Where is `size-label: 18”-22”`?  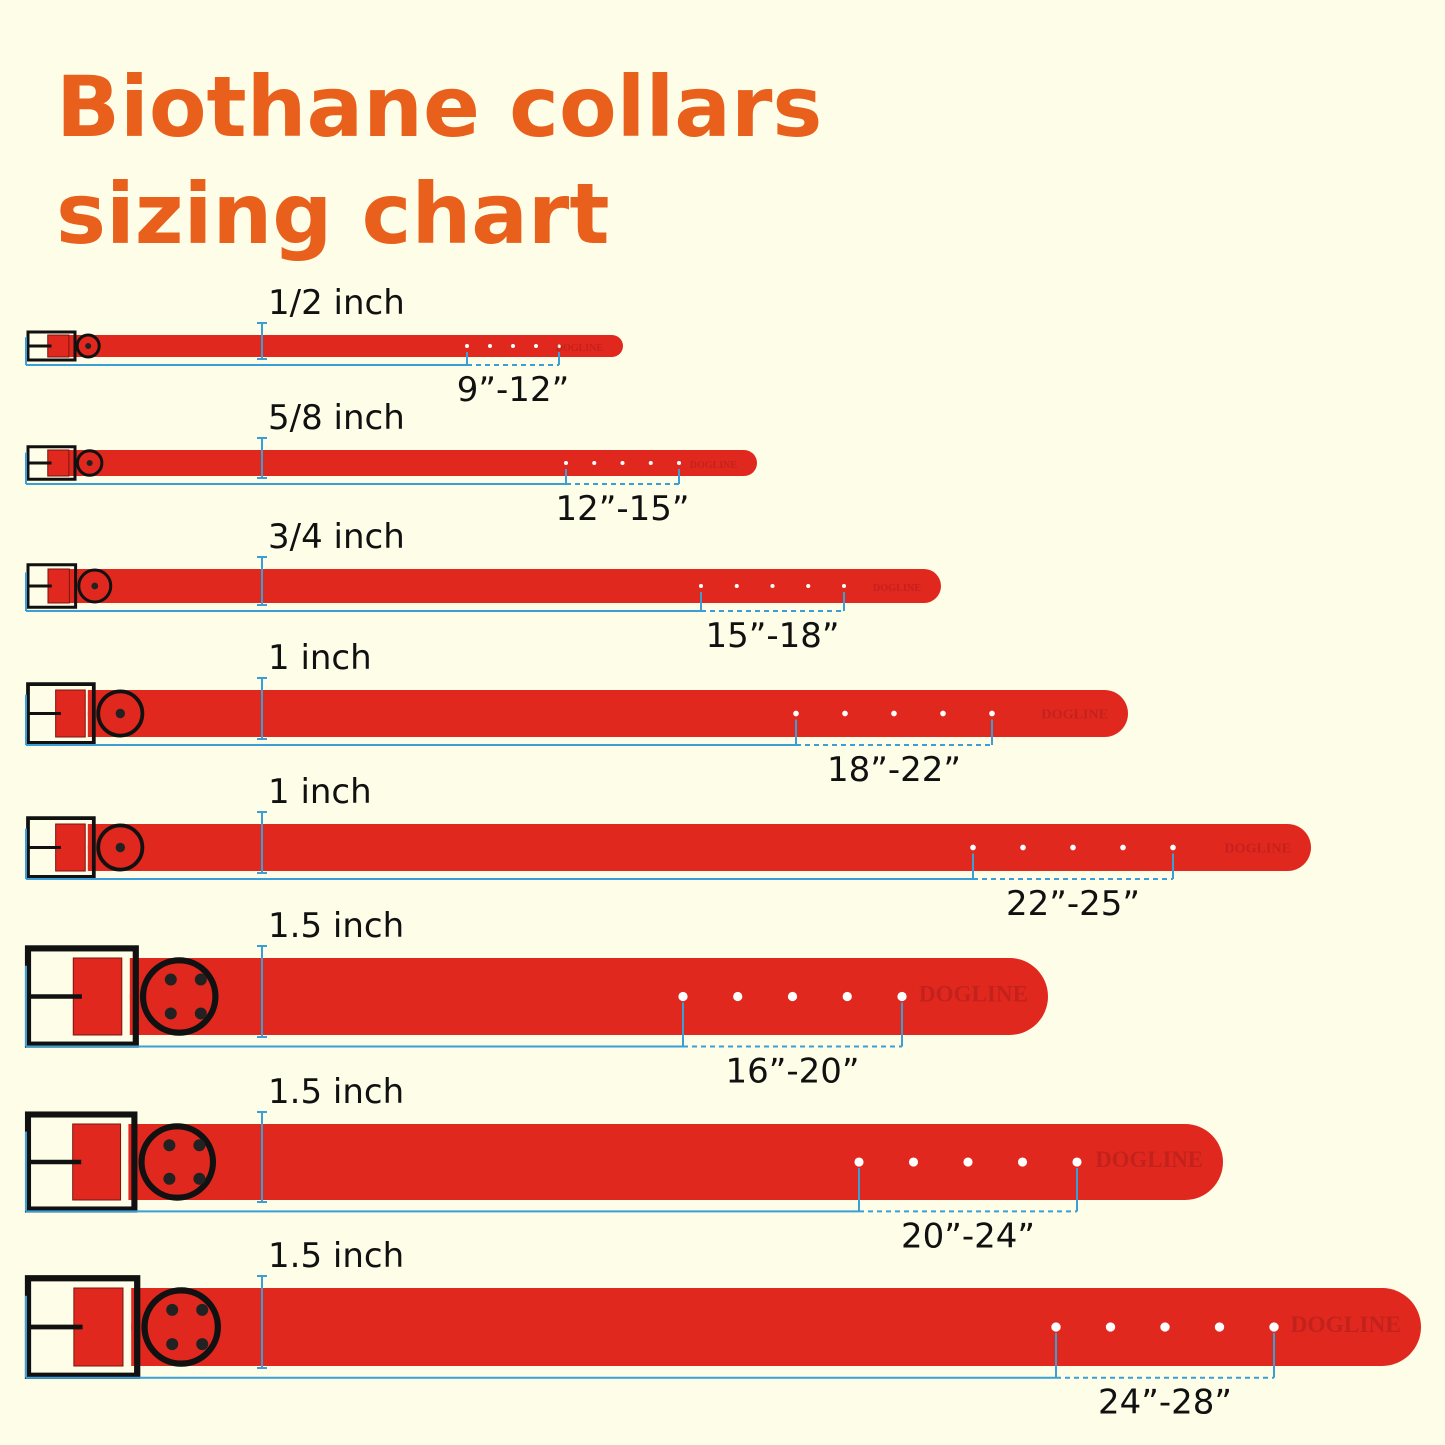 size-label: 18”-22” is located at coordinates (894, 770).